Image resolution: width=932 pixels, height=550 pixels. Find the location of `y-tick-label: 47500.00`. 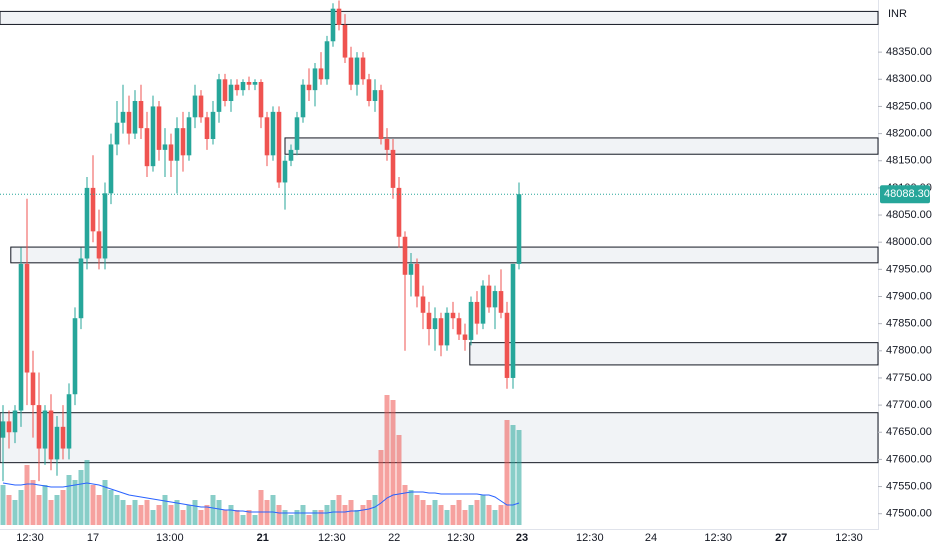

y-tick-label: 47500.00 is located at coordinates (909, 514).